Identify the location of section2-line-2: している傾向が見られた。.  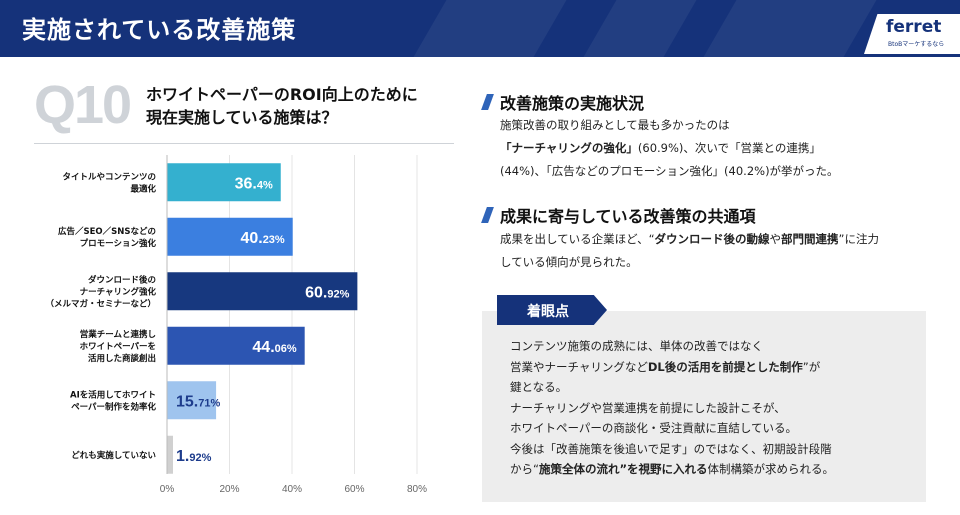
(569, 262).